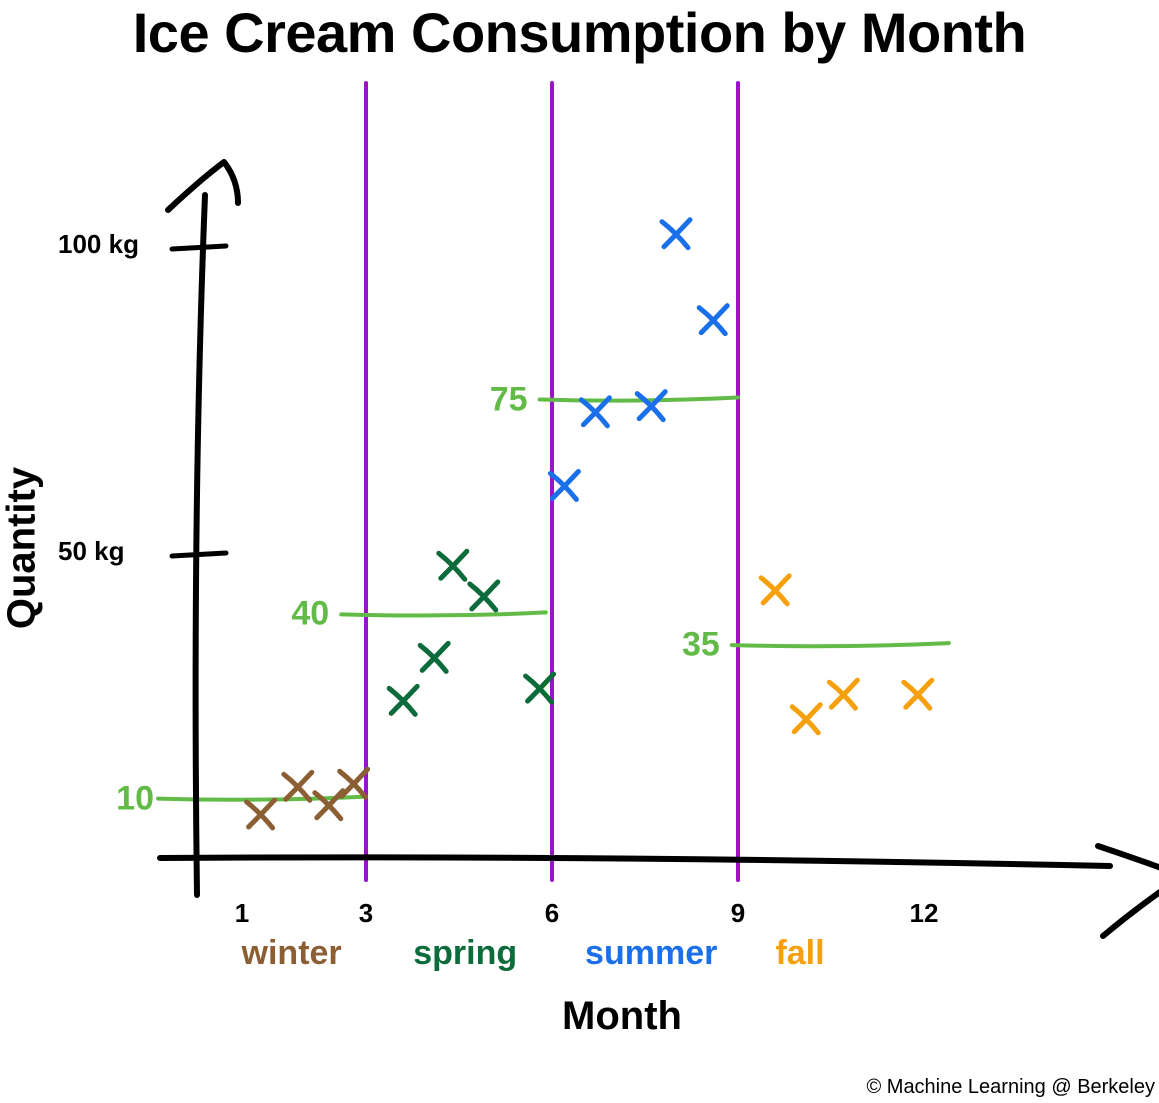 This screenshot has width=1159, height=1103. What do you see at coordinates (651, 953) in the screenshot?
I see `season-label-summer: summer` at bounding box center [651, 953].